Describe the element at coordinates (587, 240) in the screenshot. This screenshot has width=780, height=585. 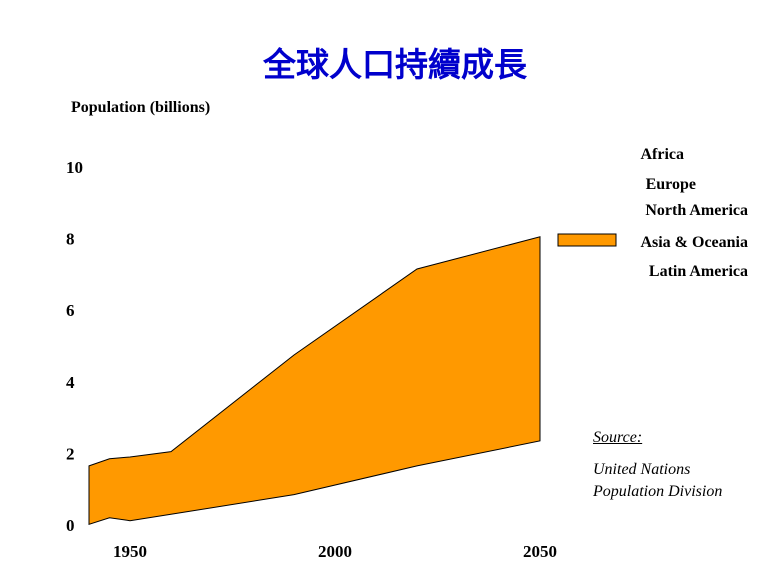
I see `legend-swatch` at that location.